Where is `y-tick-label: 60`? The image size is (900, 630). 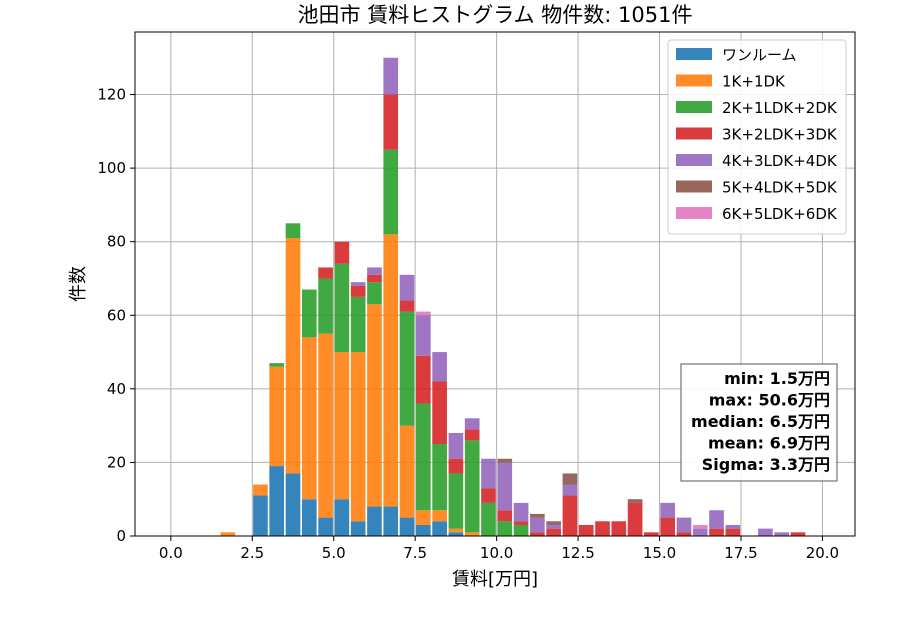 y-tick-label: 60 is located at coordinates (116, 315).